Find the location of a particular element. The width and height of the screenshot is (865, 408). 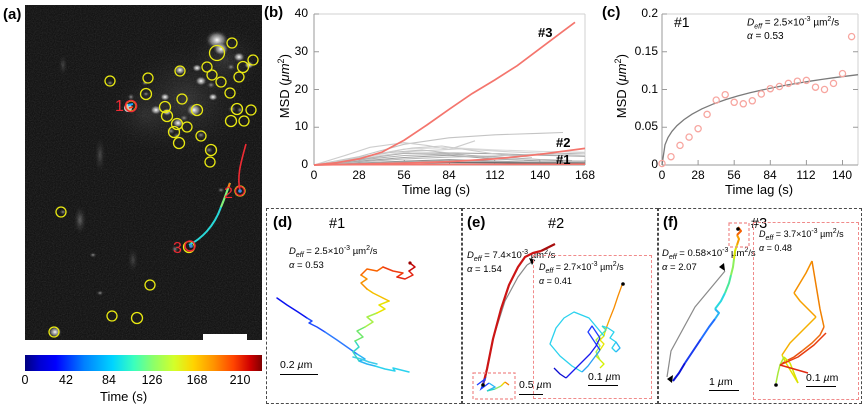

panel-c-ytick-0.15: 0.15 is located at coordinates (646, 51).